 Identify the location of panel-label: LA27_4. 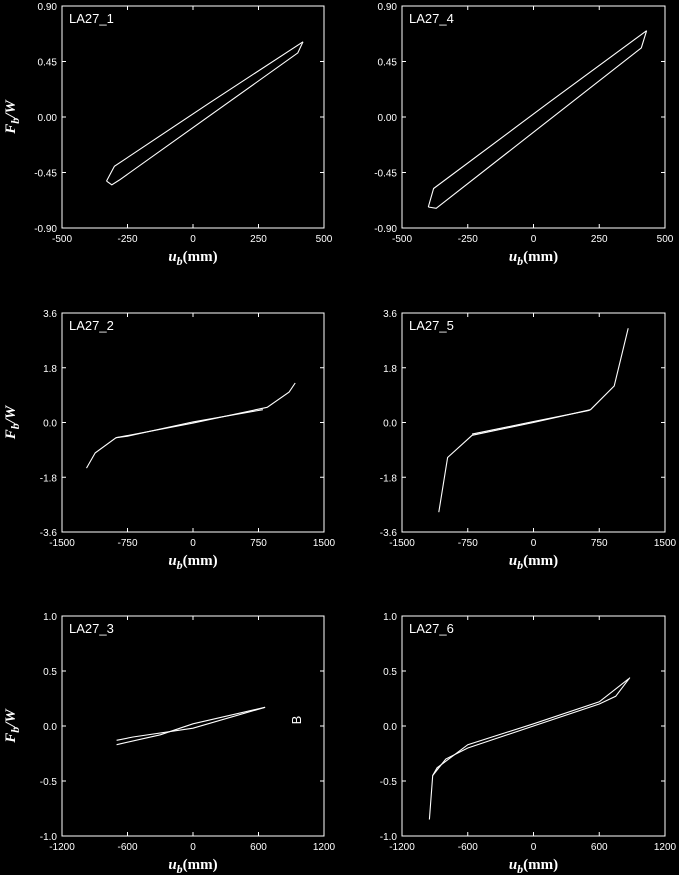
(431, 18).